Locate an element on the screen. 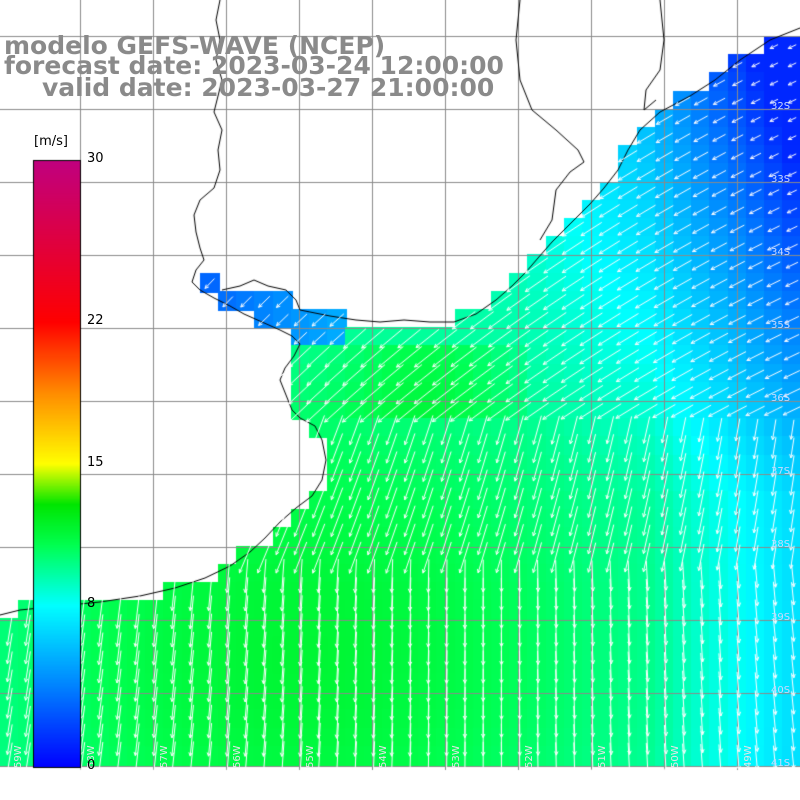 The image size is (800, 800). colorbar-tick-label: 22 is located at coordinates (95, 320).